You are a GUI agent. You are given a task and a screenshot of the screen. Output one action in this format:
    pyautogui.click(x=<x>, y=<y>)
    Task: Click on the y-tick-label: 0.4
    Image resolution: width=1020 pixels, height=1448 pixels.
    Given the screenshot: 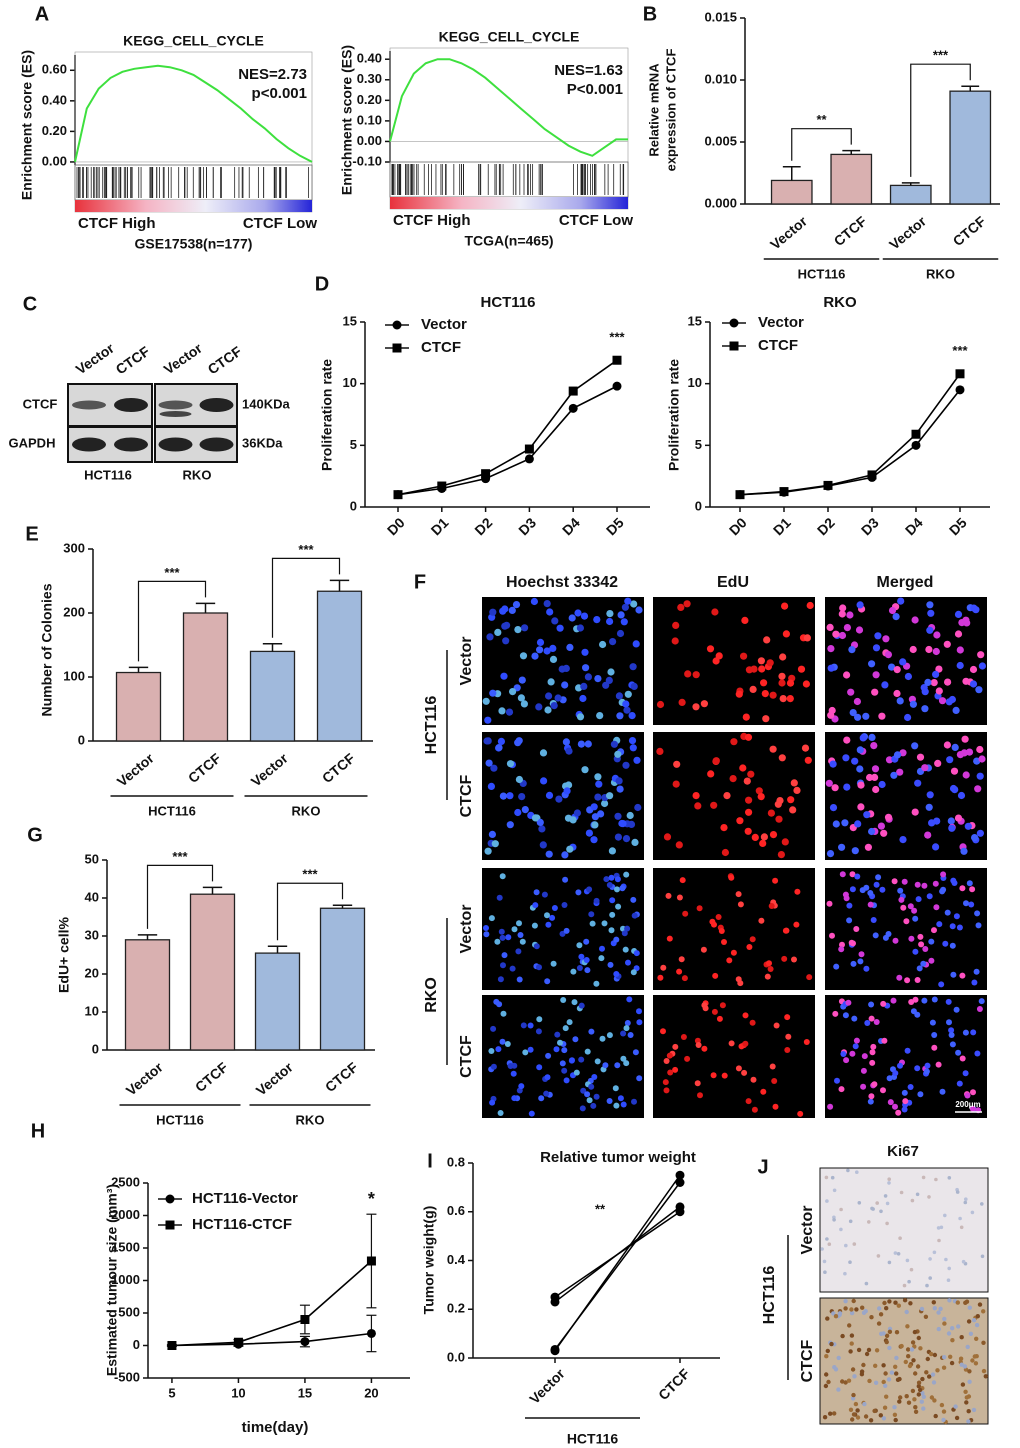 What is the action you would take?
    pyautogui.click(x=456, y=1259)
    